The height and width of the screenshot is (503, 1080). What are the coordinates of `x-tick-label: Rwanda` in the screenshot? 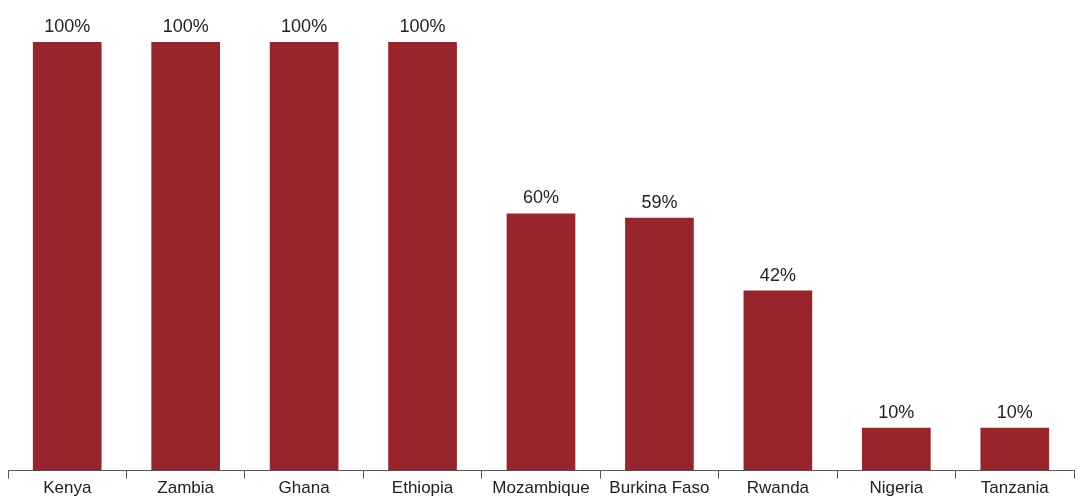 It's located at (778, 488).